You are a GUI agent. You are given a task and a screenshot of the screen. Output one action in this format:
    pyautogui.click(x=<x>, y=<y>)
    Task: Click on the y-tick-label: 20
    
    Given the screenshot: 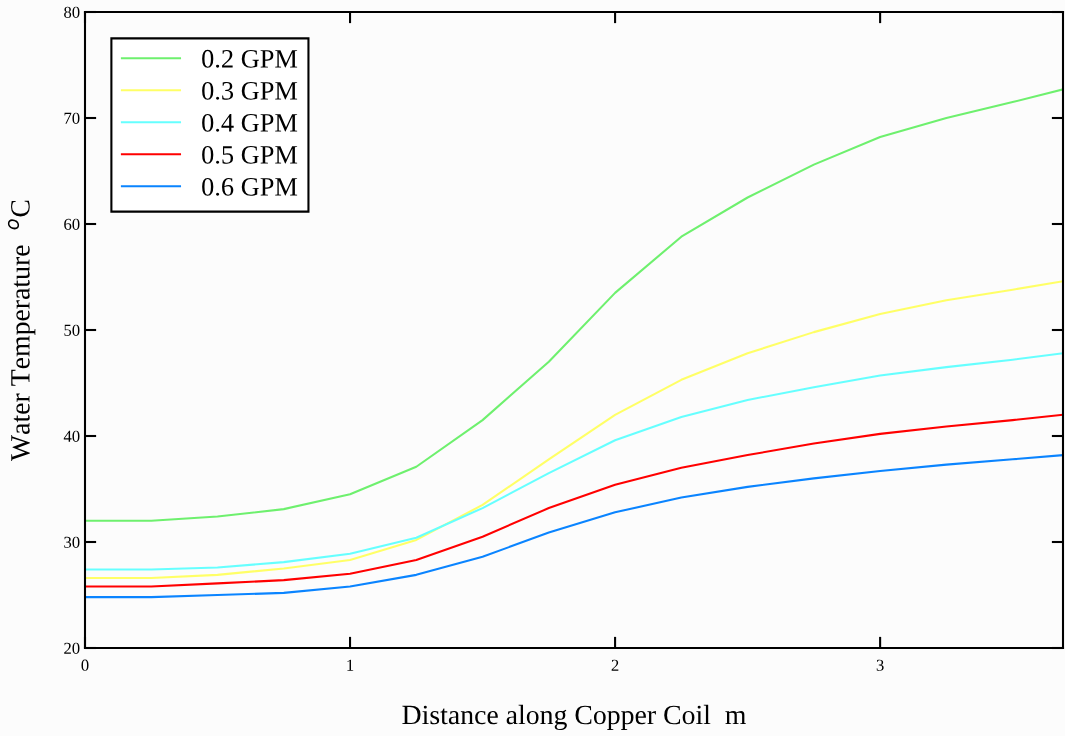 What is the action you would take?
    pyautogui.click(x=72, y=648)
    